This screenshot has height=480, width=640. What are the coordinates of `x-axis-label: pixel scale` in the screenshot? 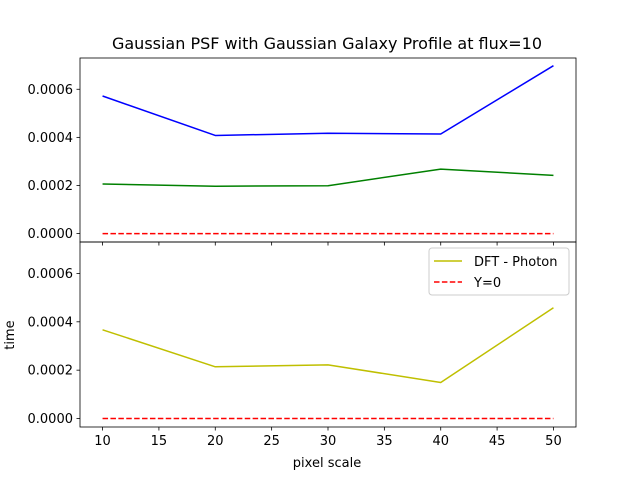 It's located at (327, 463).